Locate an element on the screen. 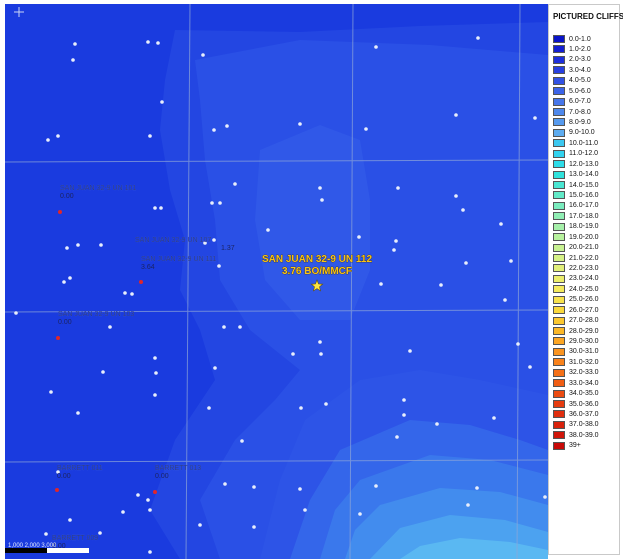 Image resolution: width=623 pixels, height=559 pixels. legend-label: 10.0-11.0 is located at coordinates (584, 143).